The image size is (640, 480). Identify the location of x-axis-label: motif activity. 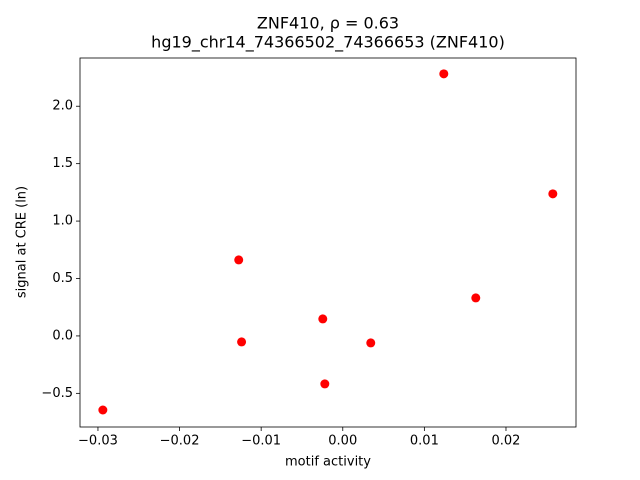
(328, 462).